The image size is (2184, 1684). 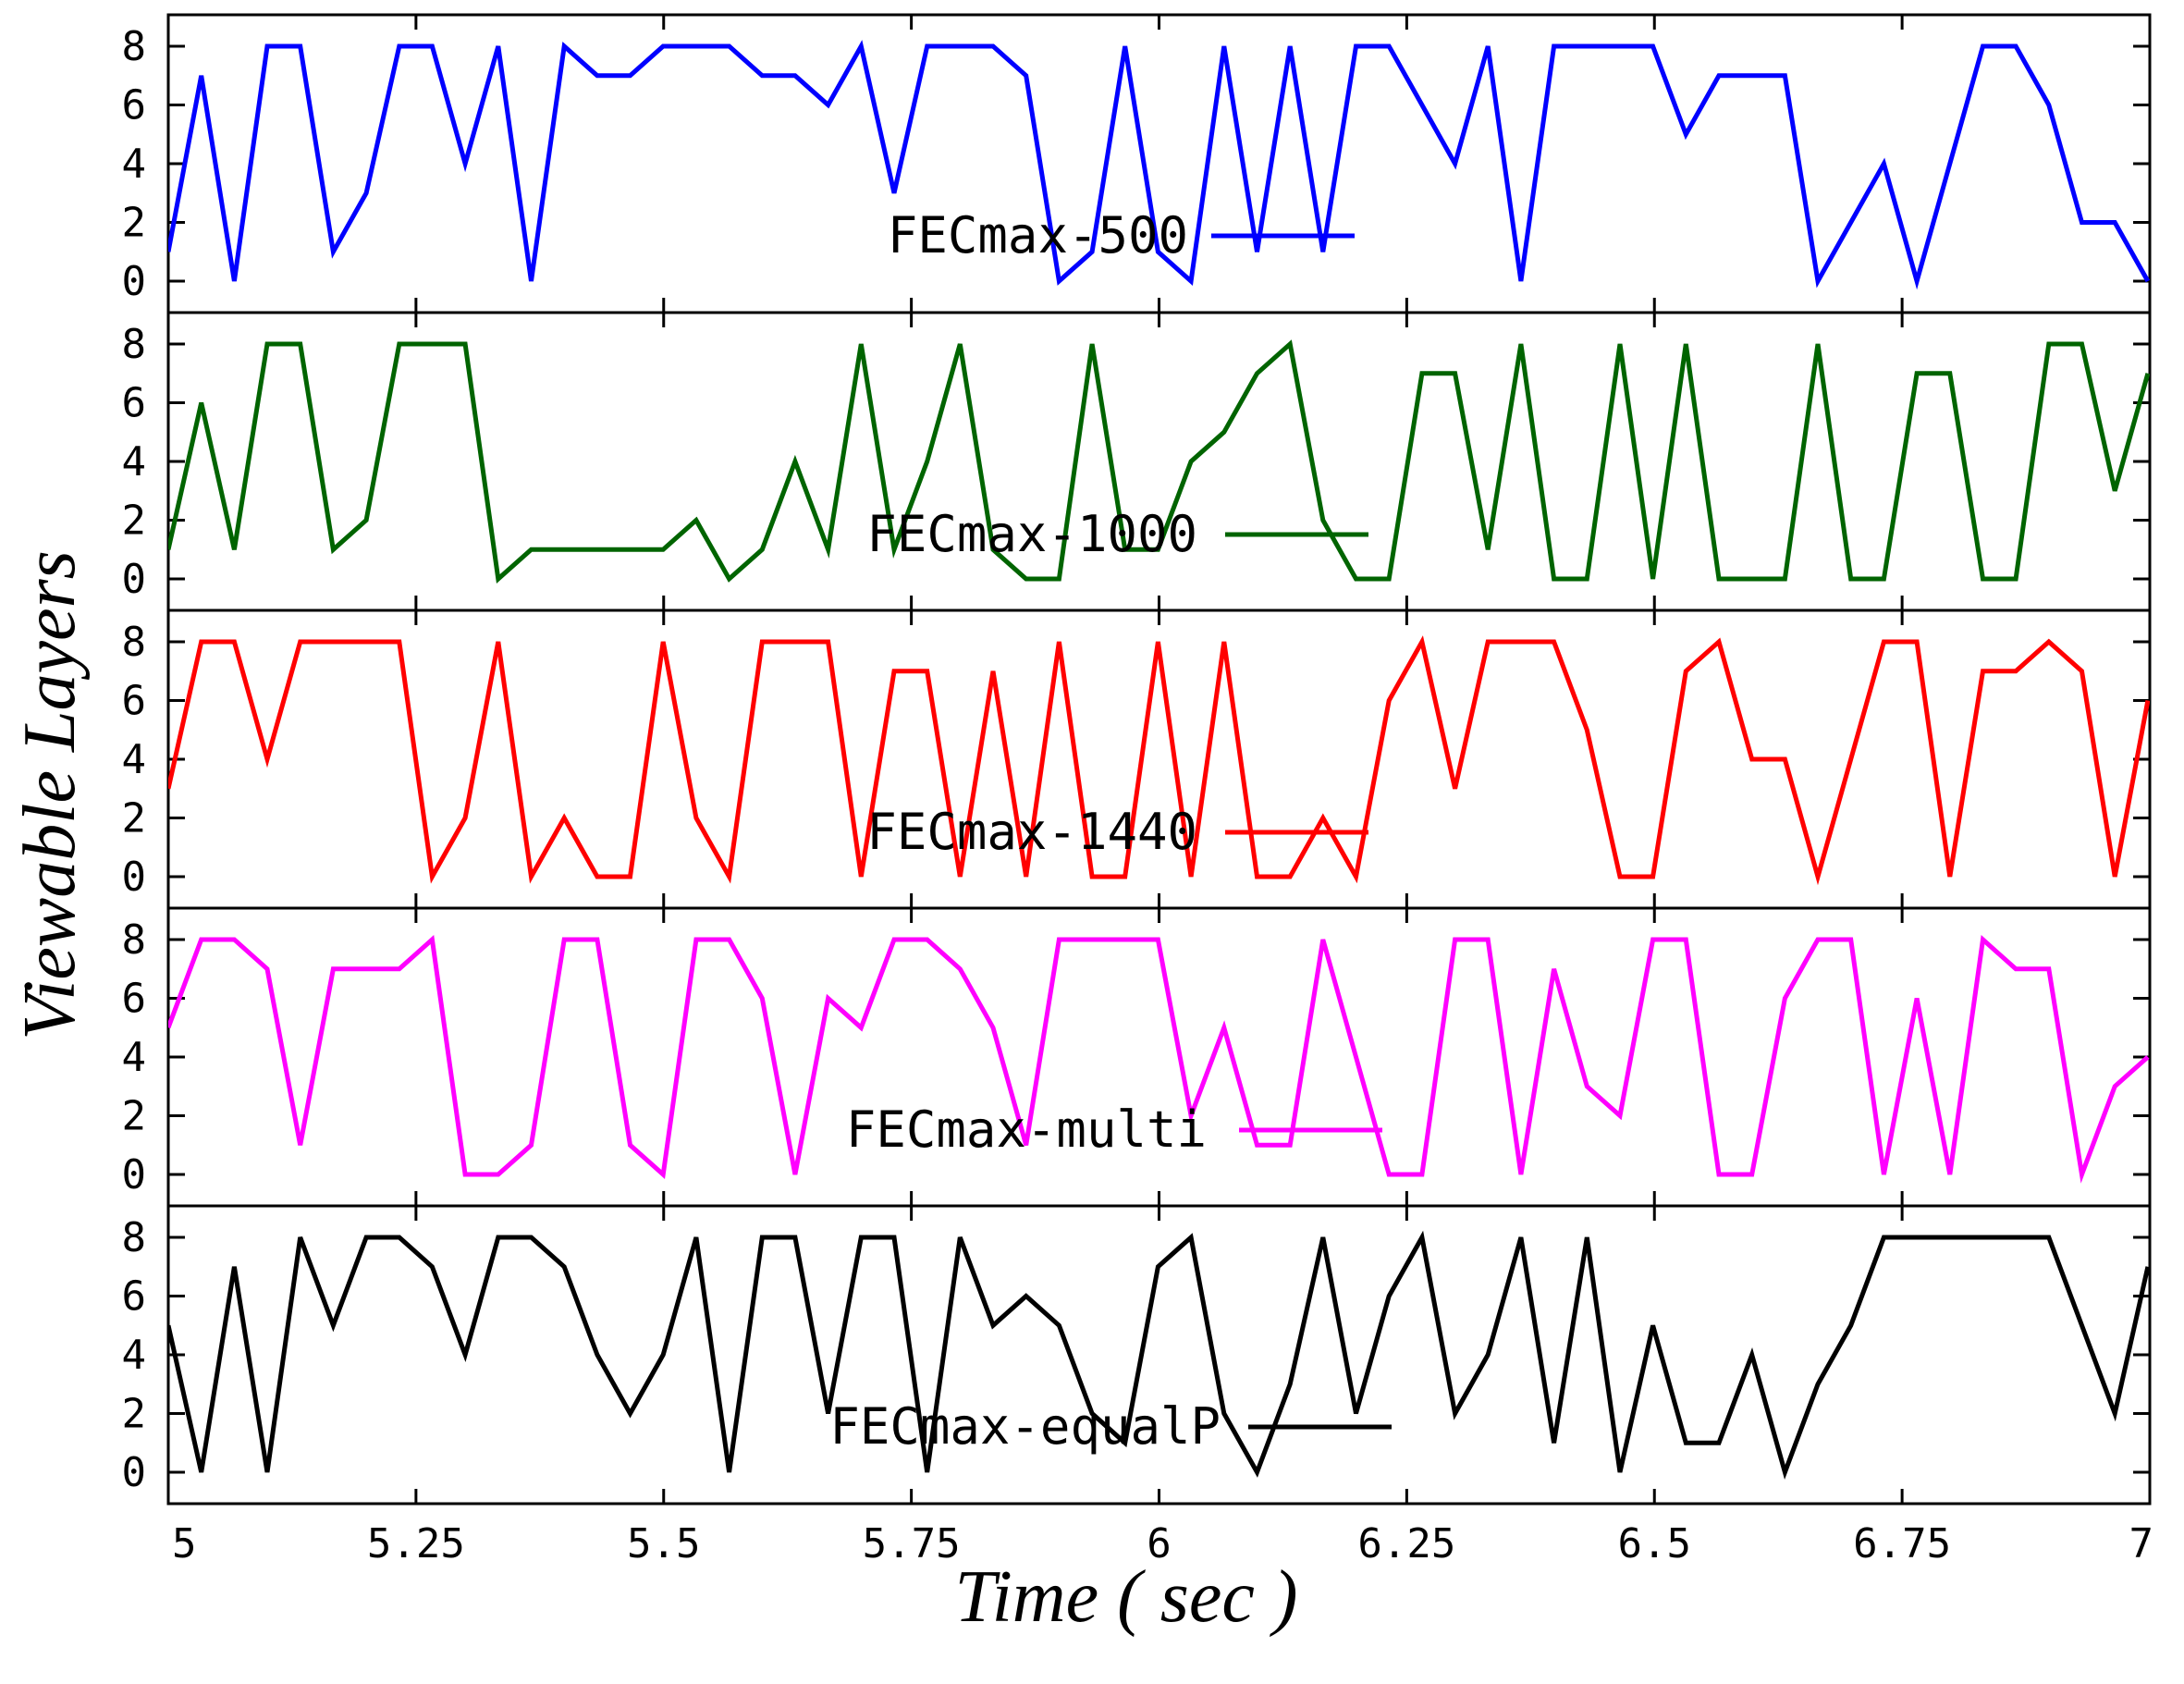 I want to click on x-tick-label: 6, so click(x=1159, y=1544).